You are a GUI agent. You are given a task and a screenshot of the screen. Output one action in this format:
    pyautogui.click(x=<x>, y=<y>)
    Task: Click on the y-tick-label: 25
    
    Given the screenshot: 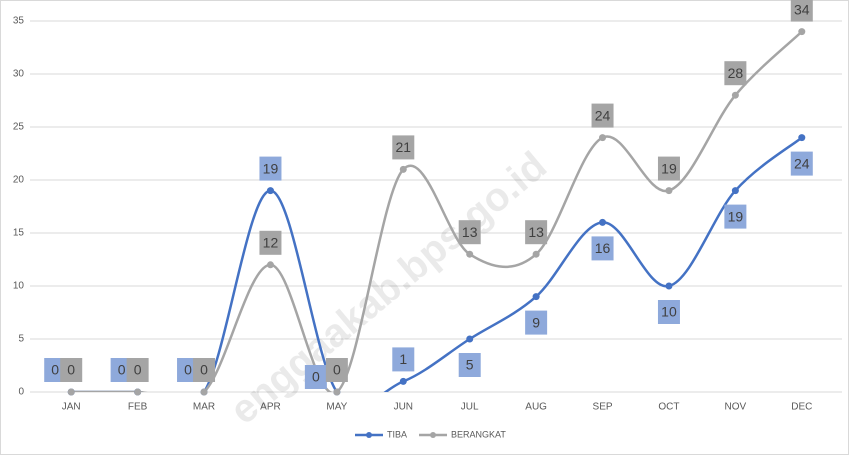 What is the action you would take?
    pyautogui.click(x=19, y=127)
    